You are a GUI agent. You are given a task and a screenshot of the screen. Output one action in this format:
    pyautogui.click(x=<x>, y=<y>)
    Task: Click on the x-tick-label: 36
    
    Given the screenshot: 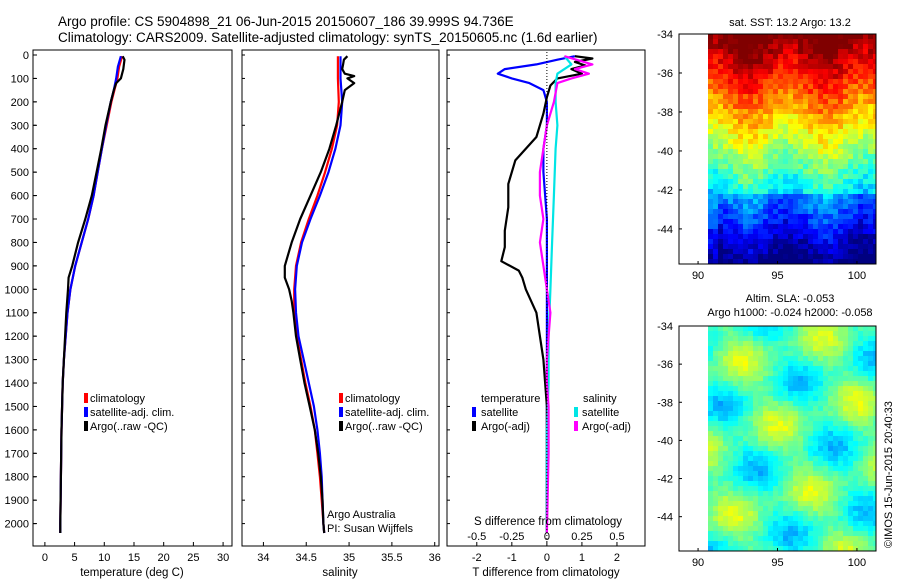 What is the action you would take?
    pyautogui.click(x=435, y=558)
    